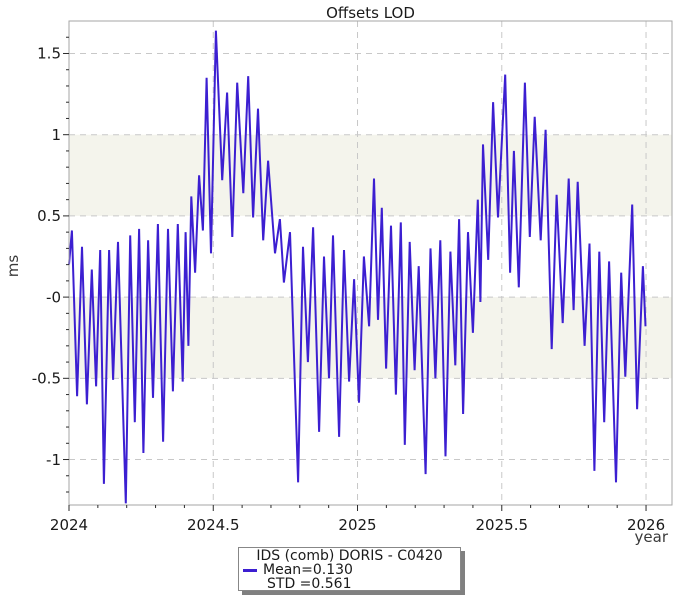  What do you see at coordinates (46, 379) in the screenshot?
I see `y-tick-label: -0.5` at bounding box center [46, 379].